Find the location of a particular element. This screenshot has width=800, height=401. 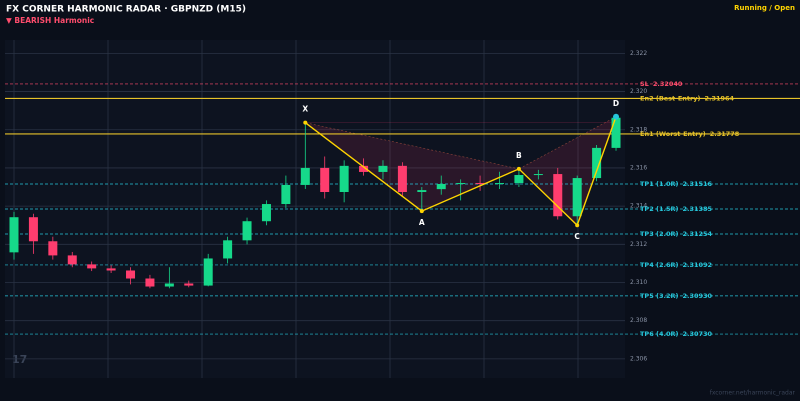

level-value: 2.31092 is located at coordinates (697, 265).